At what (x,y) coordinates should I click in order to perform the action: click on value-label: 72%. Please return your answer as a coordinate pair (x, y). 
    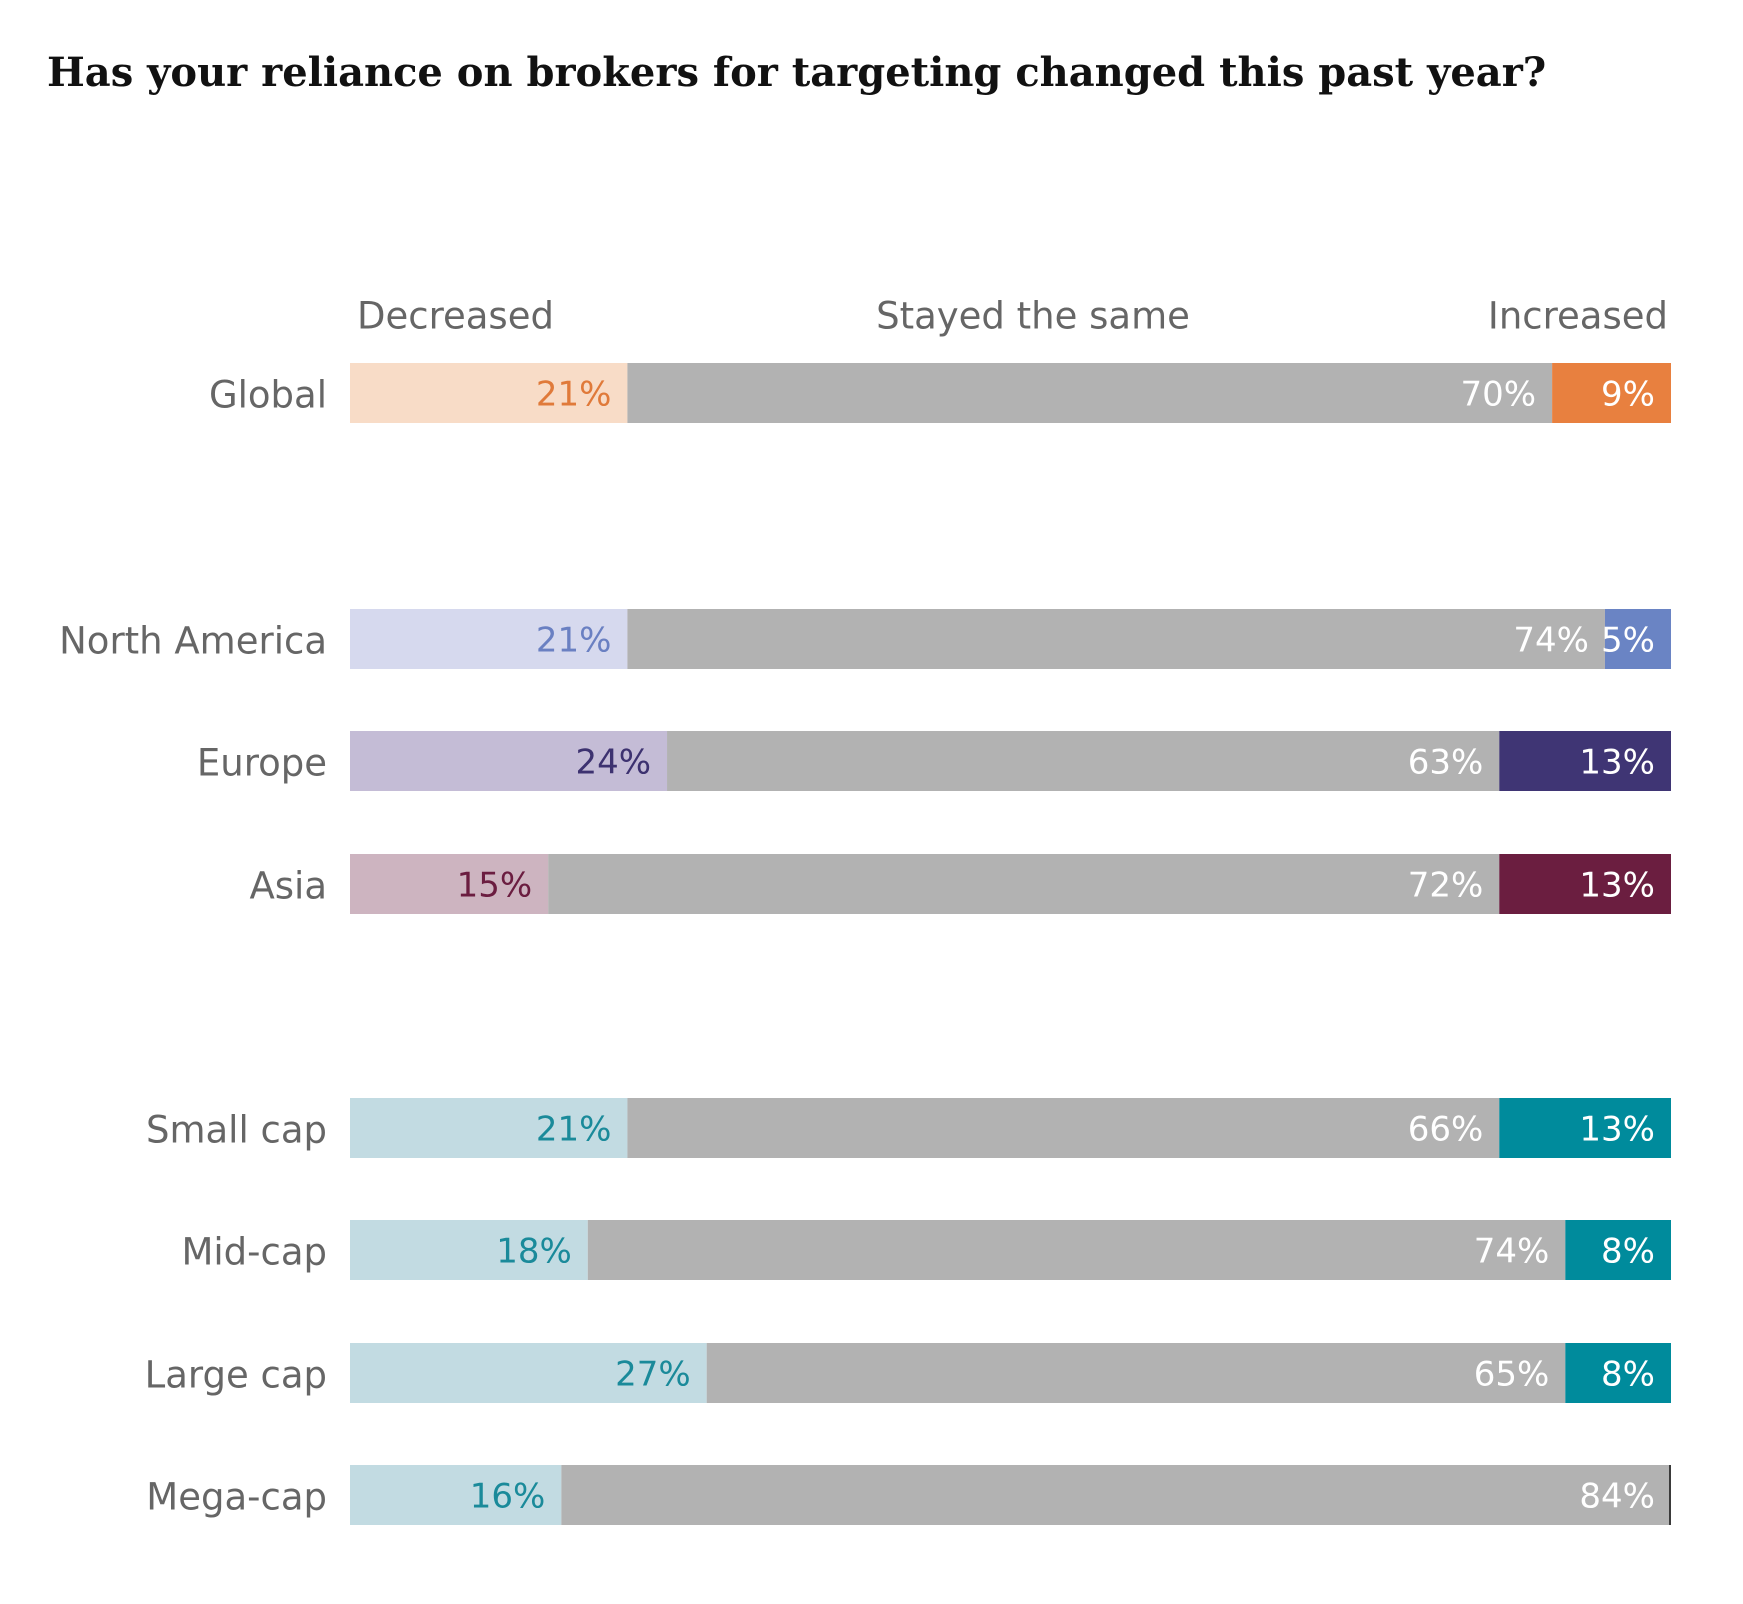
    Looking at the image, I should click on (1446, 886).